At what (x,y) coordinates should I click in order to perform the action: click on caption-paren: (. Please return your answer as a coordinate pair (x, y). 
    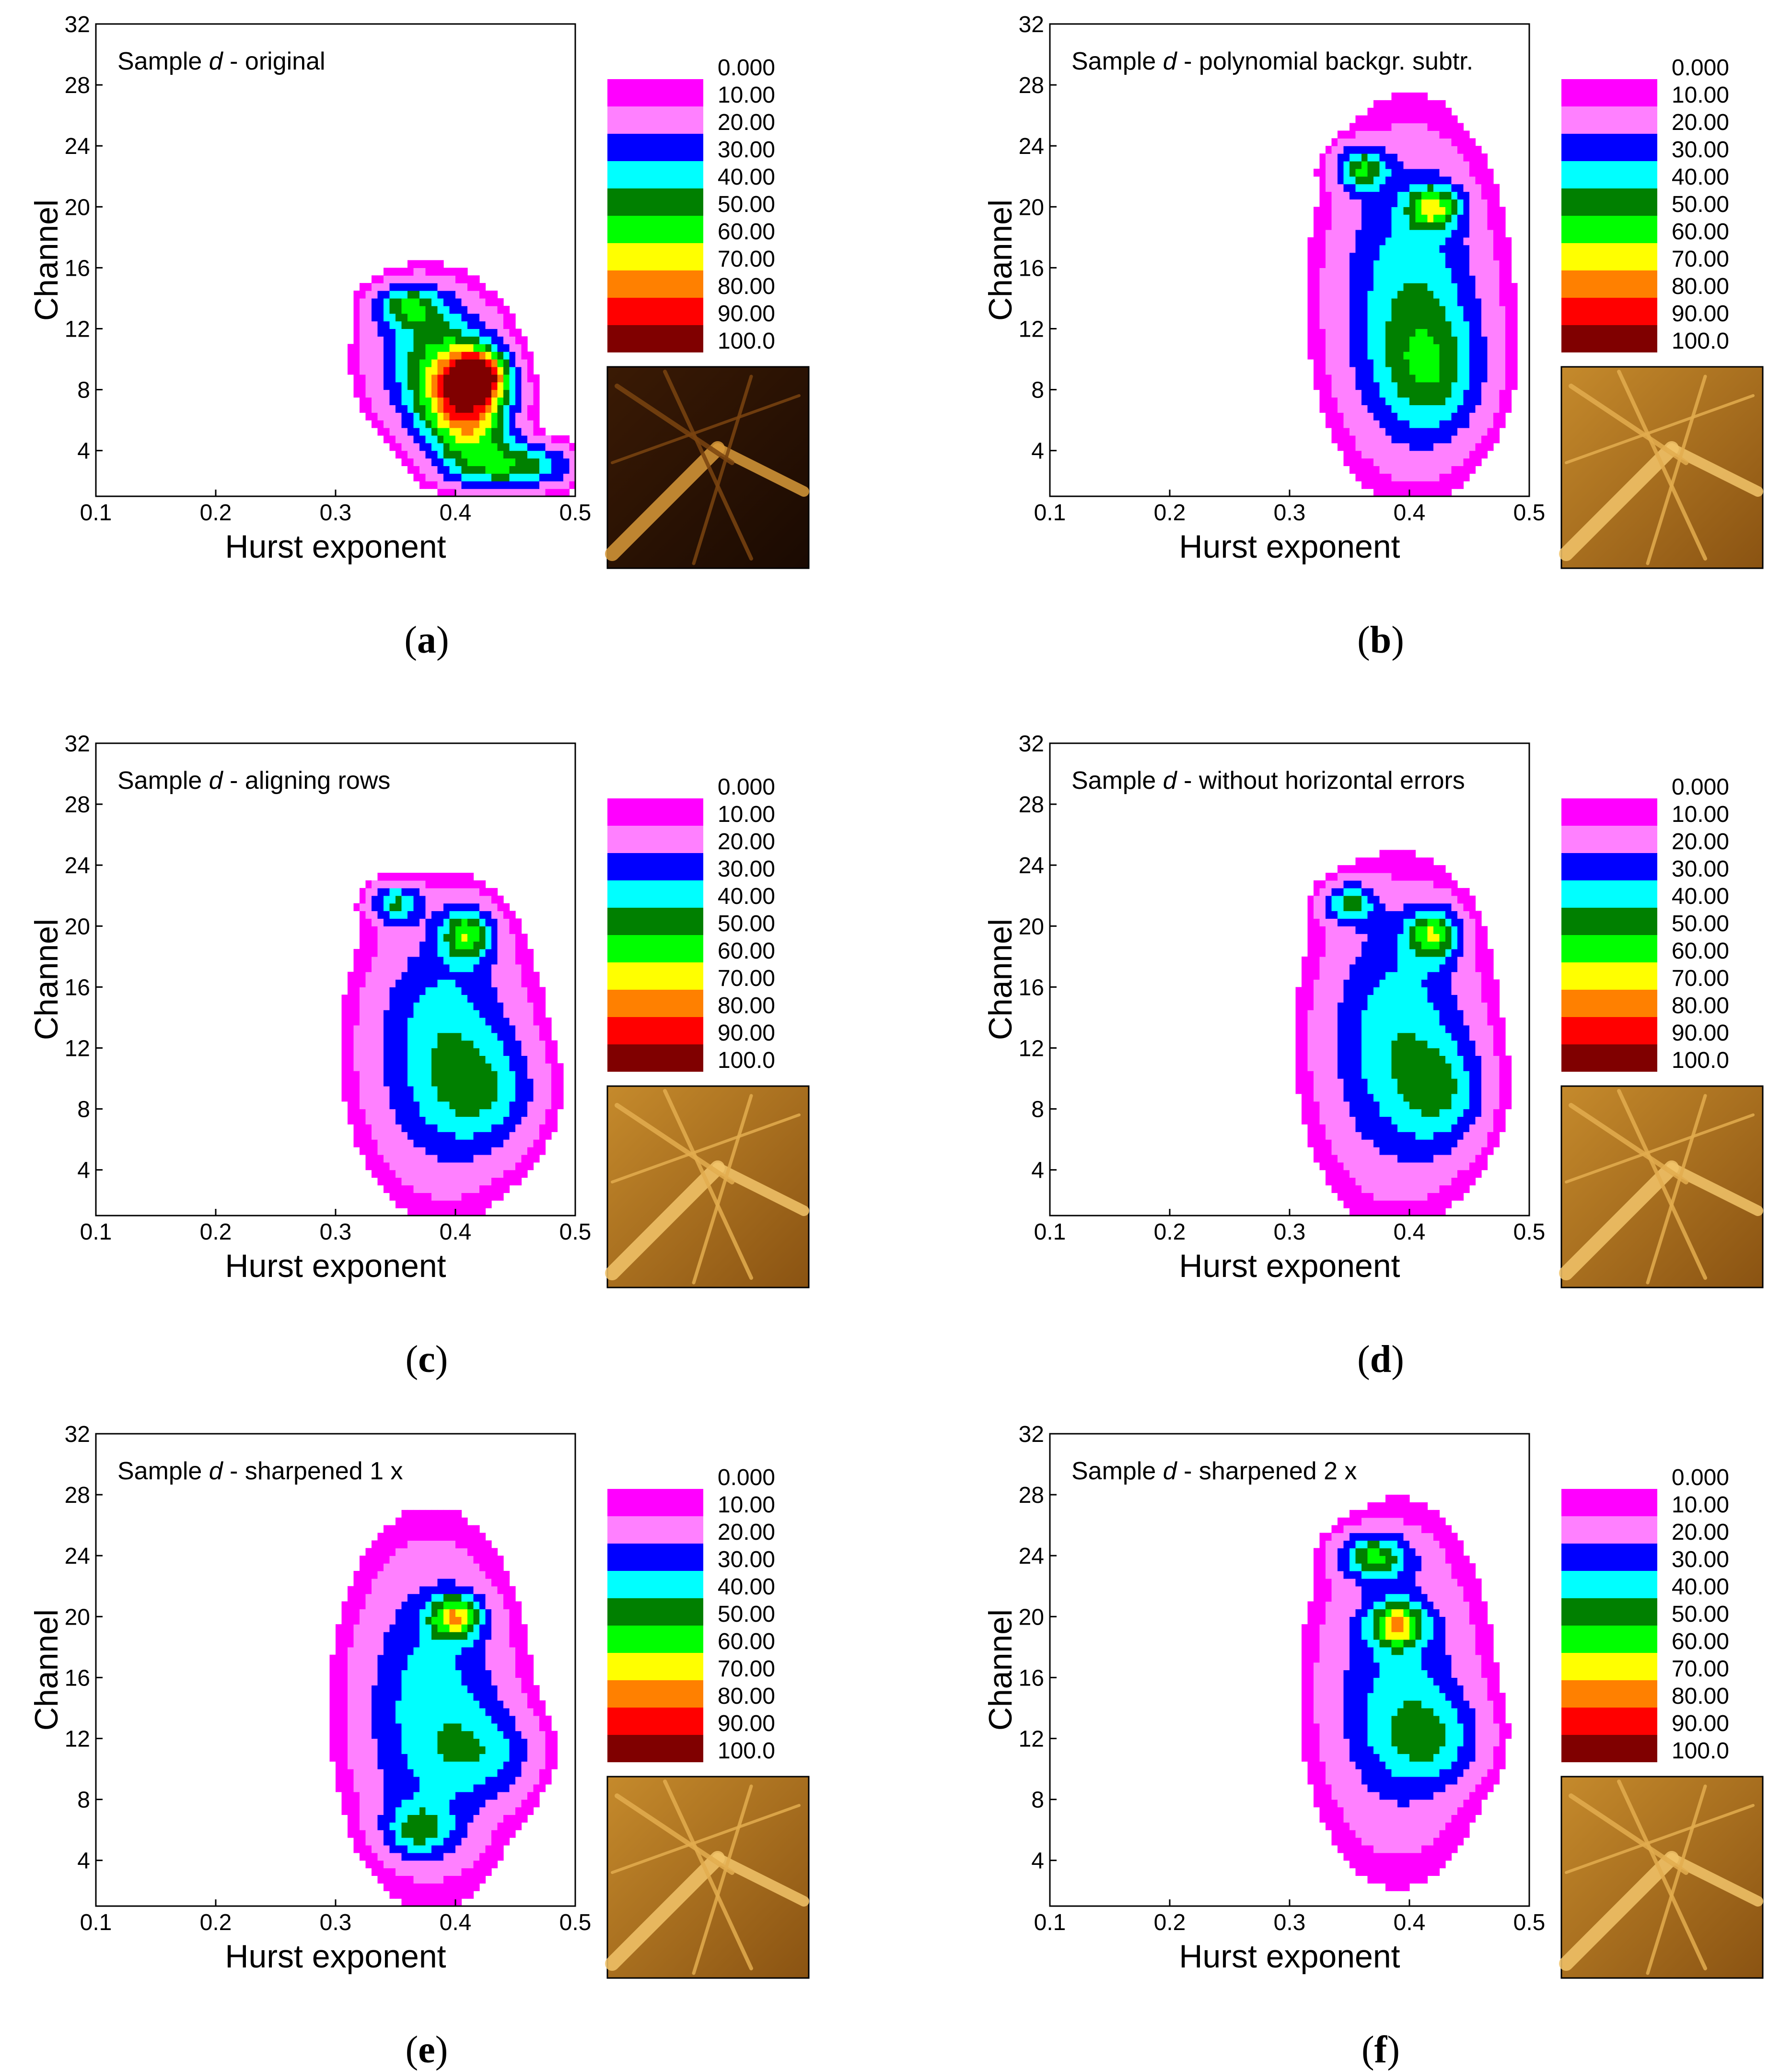
    Looking at the image, I should click on (411, 640).